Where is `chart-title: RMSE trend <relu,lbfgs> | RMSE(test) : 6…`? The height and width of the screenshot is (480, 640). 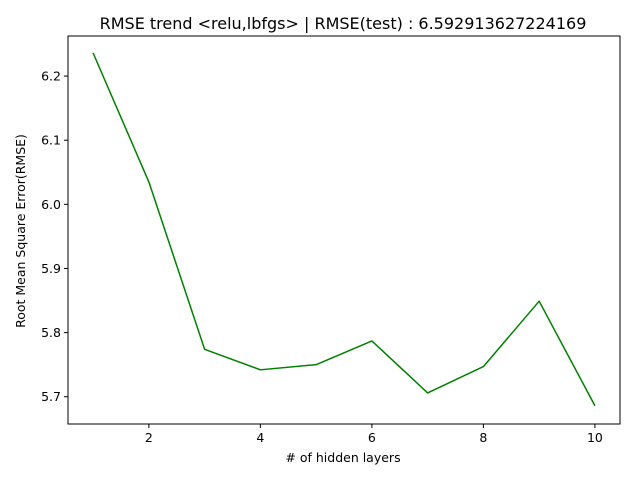 chart-title: RMSE trend <relu,lbfgs> | RMSE(test) : 6… is located at coordinates (343, 23).